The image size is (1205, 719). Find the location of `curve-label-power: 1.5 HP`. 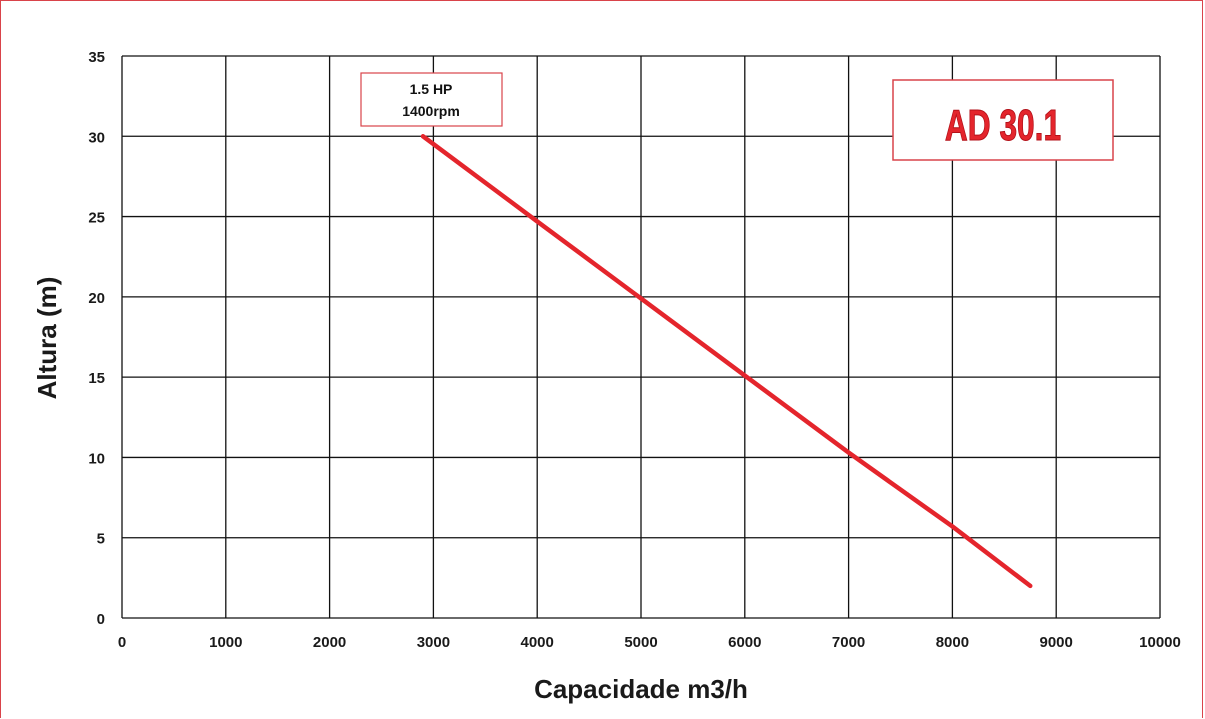

curve-label-power: 1.5 HP is located at coordinates (431, 89).